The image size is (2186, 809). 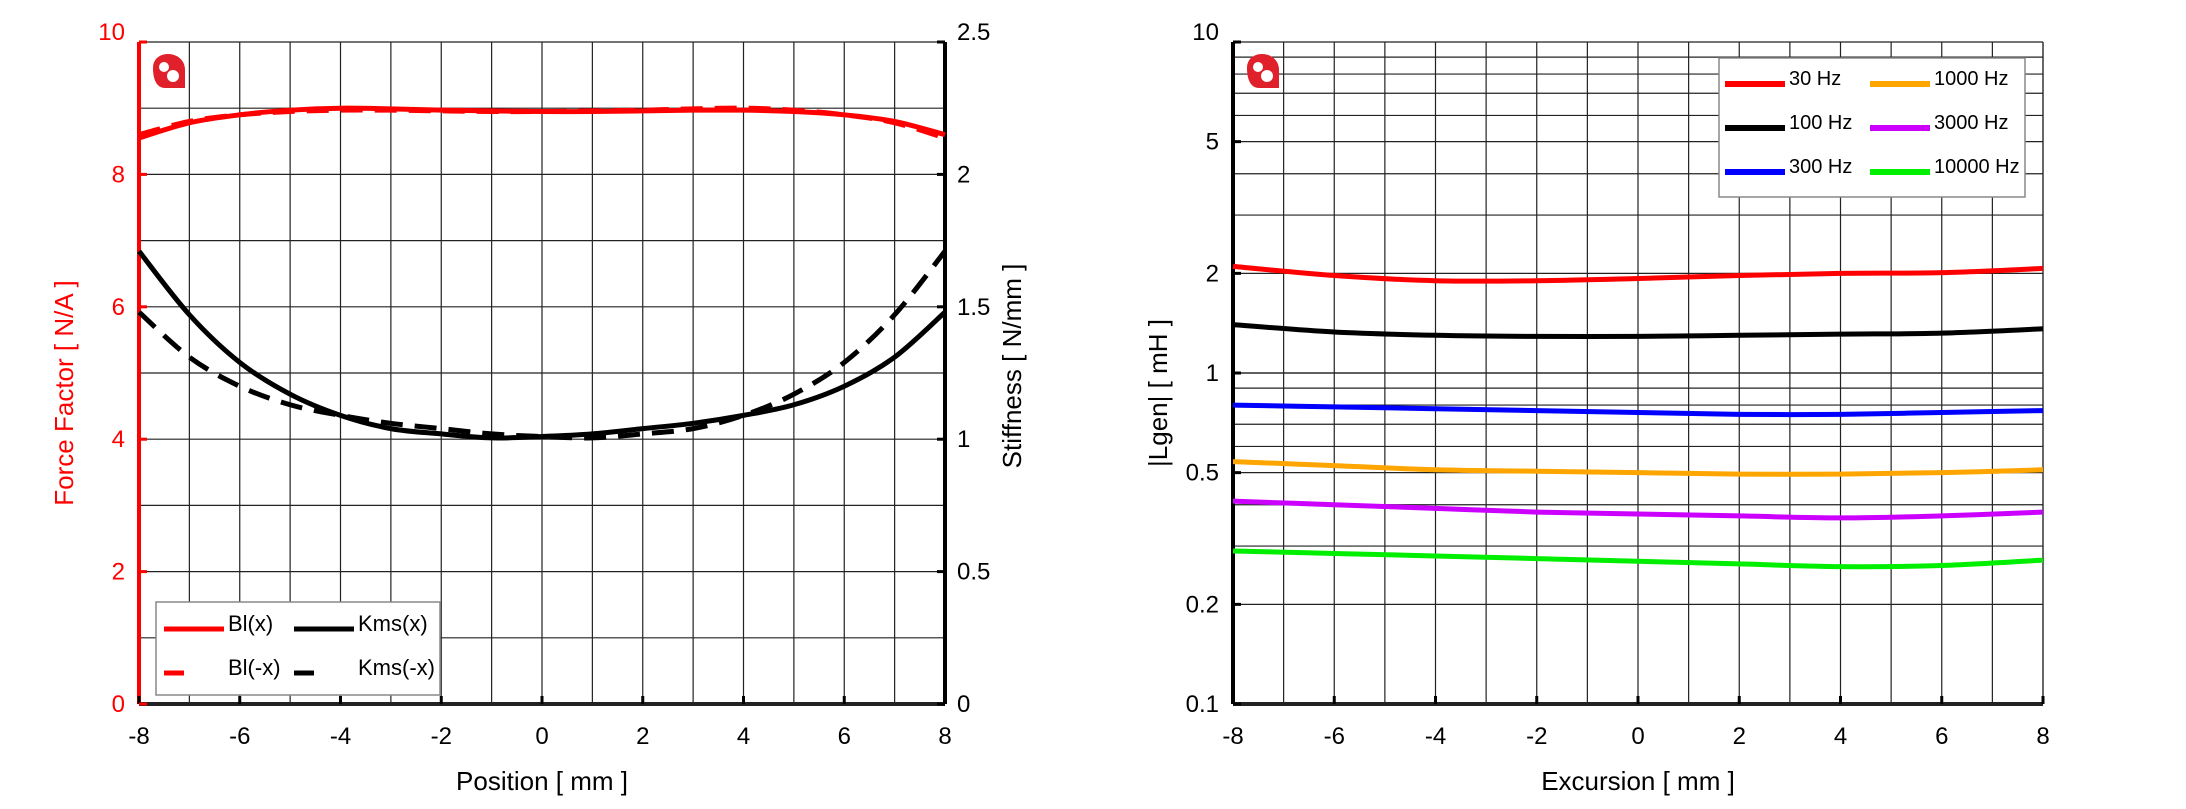 What do you see at coordinates (1012, 366) in the screenshot?
I see `y2-axis-title: Stiffness [ N/mm ]` at bounding box center [1012, 366].